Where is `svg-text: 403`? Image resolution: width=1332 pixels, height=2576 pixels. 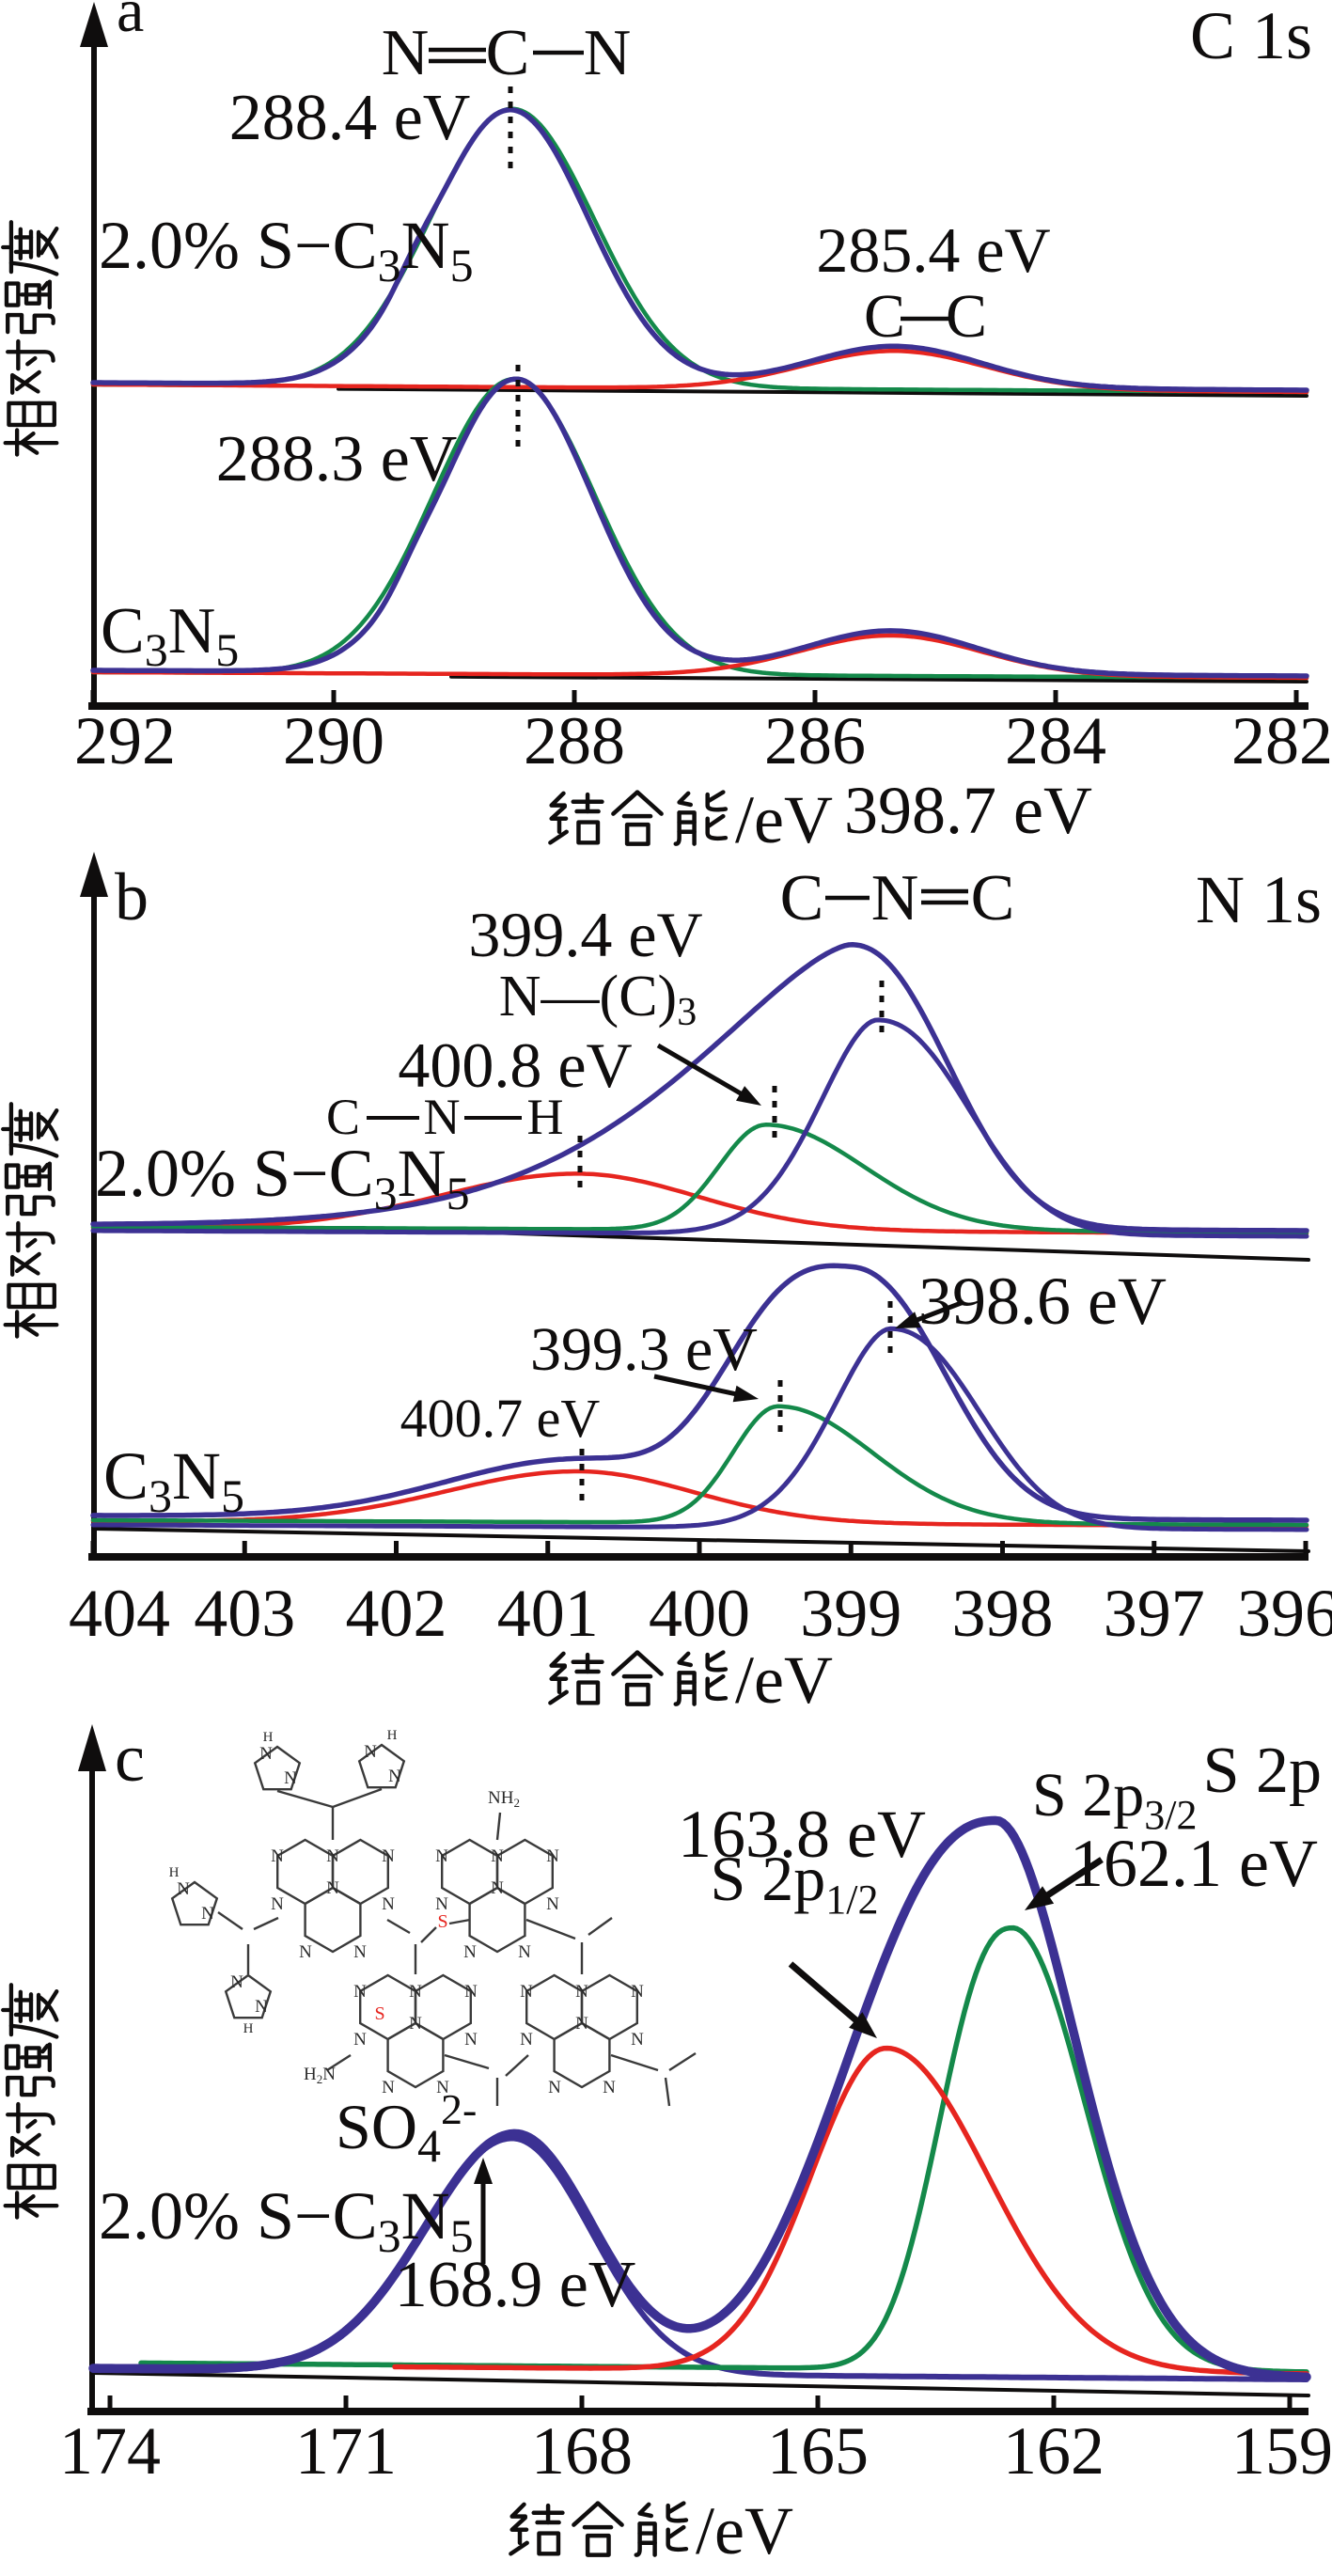 svg-text: 403 is located at coordinates (244, 1614).